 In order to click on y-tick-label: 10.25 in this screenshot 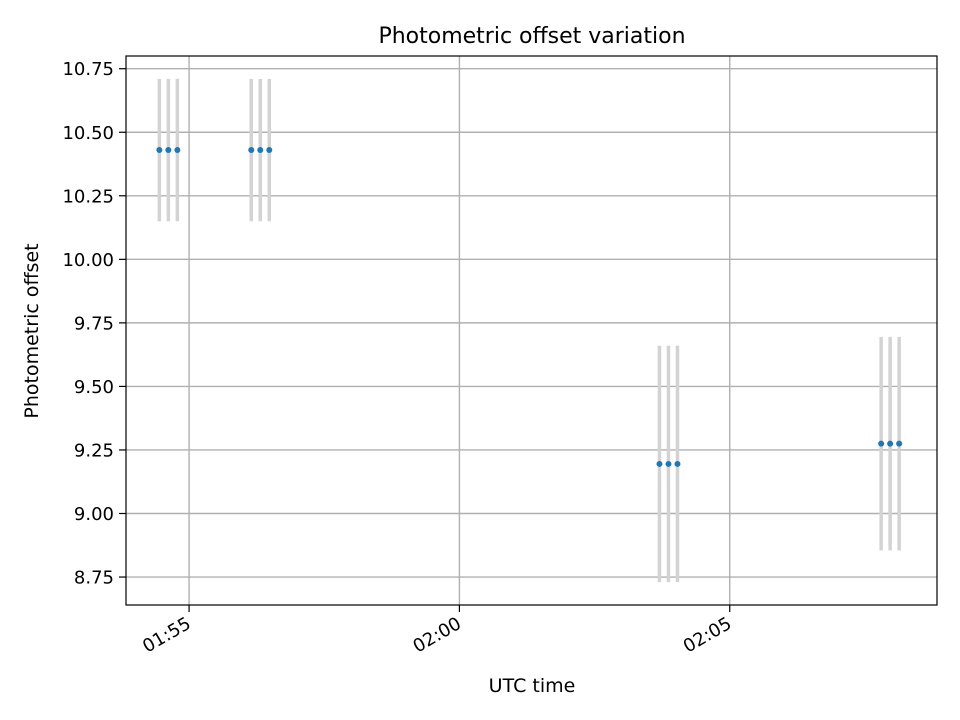, I will do `click(88, 196)`.